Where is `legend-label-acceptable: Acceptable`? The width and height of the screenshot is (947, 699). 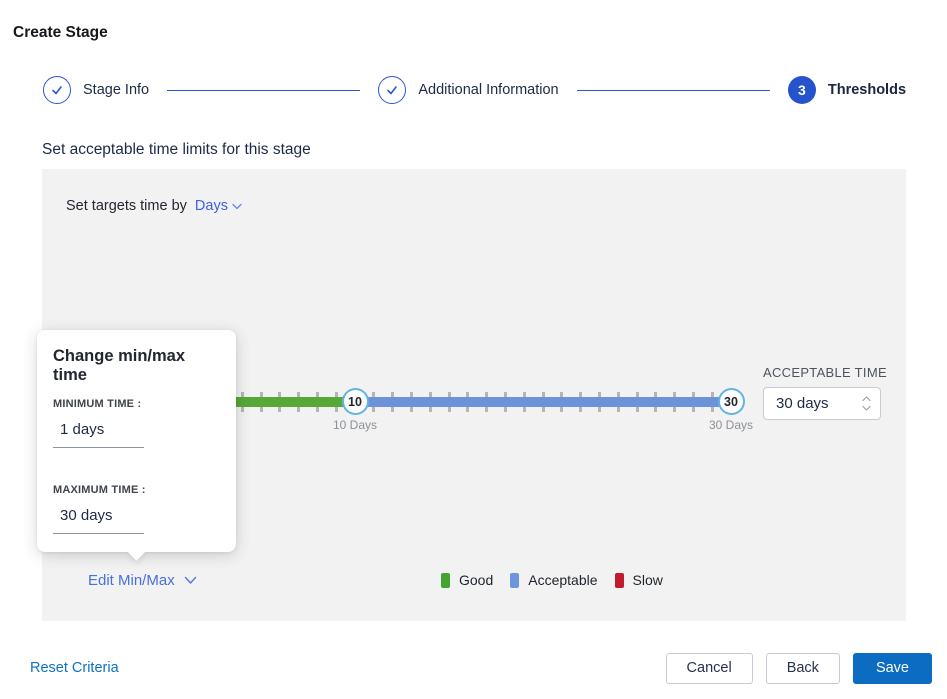 legend-label-acceptable: Acceptable is located at coordinates (563, 580).